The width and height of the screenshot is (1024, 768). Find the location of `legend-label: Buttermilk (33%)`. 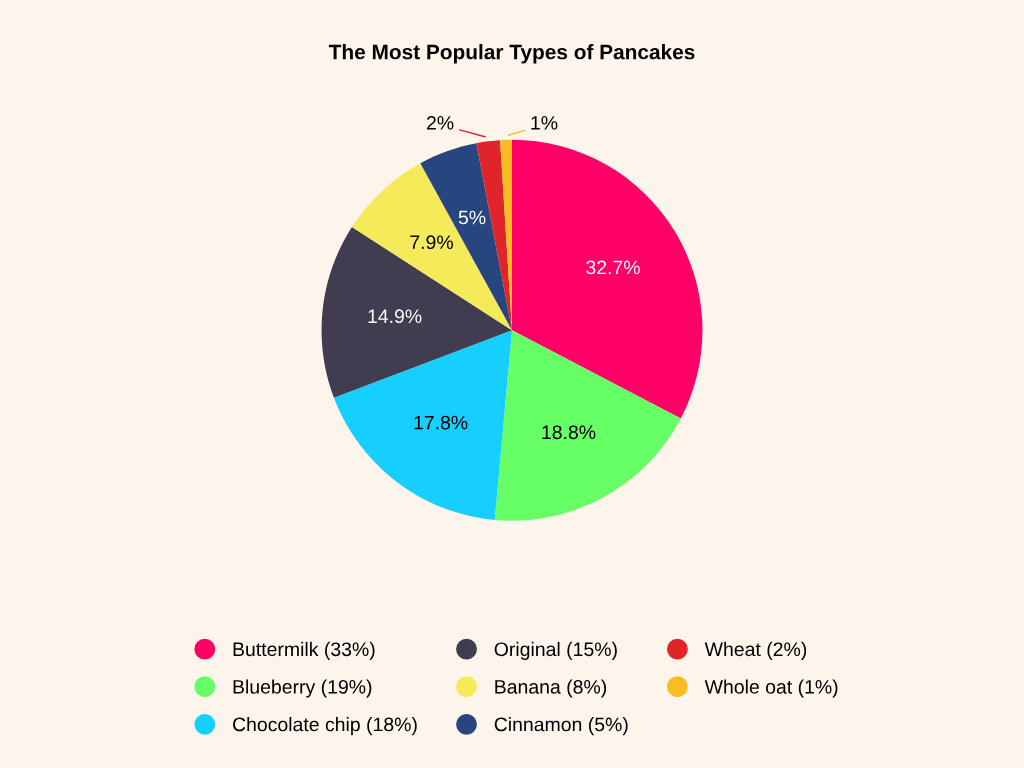

legend-label: Buttermilk (33%) is located at coordinates (304, 650).